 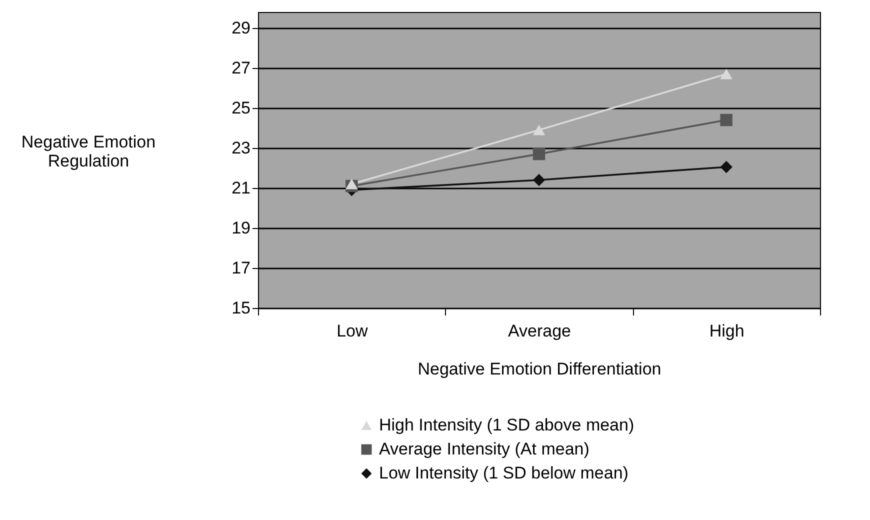 I want to click on legend-label: Average Intensity (At mean), so click(x=484, y=449).